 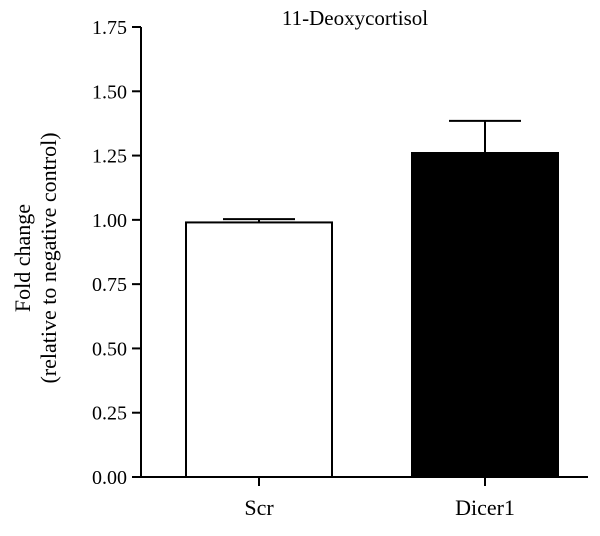 What do you see at coordinates (109, 157) in the screenshot?
I see `y-tick-label: 1.25` at bounding box center [109, 157].